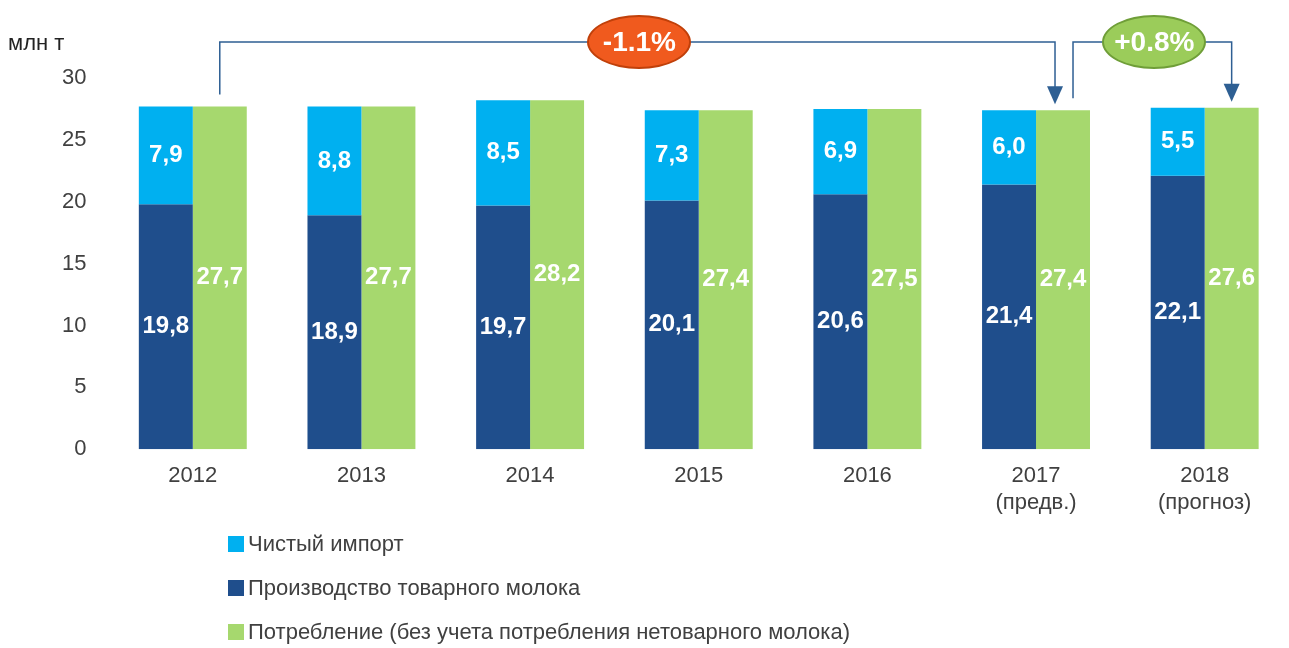 The width and height of the screenshot is (1289, 648). Describe the element at coordinates (549, 632) in the screenshot. I see `legend-label: Потребление (без учета потребления нетоварного молока)` at that location.